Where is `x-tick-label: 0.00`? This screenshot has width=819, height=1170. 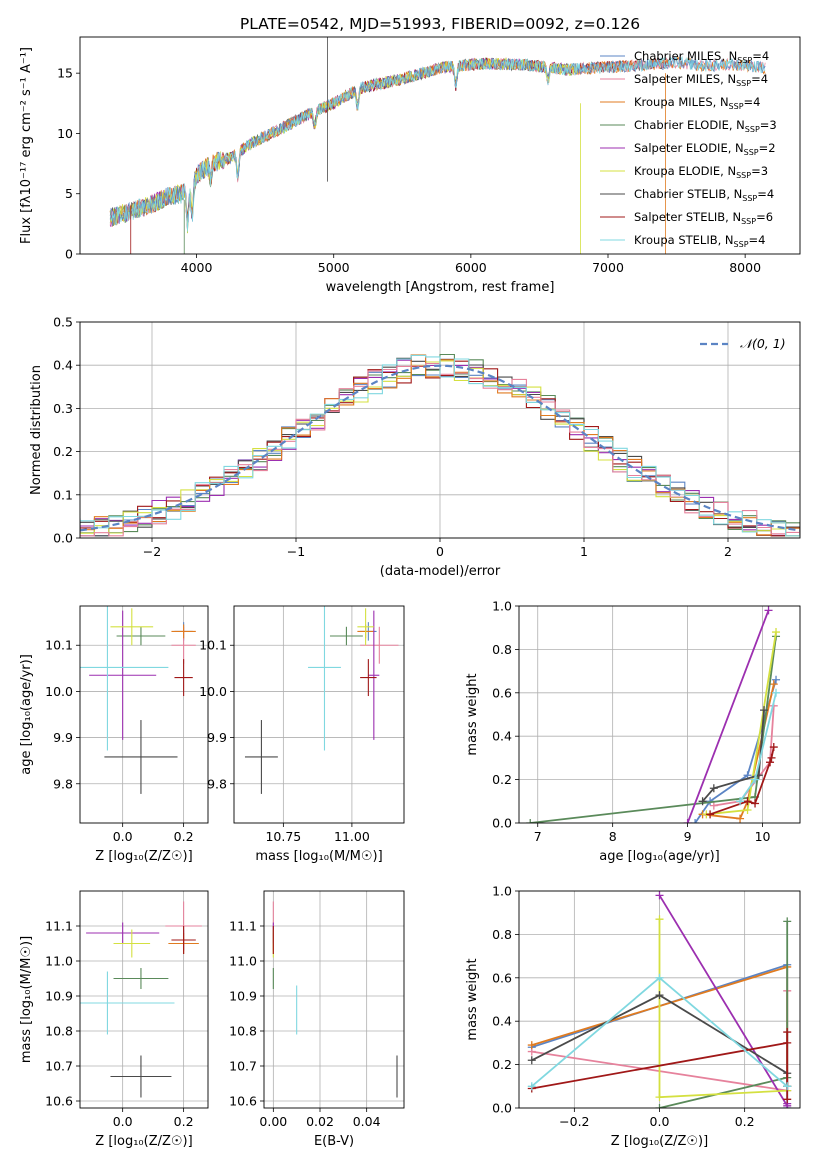
x-tick-label: 0.00 is located at coordinates (273, 1121).